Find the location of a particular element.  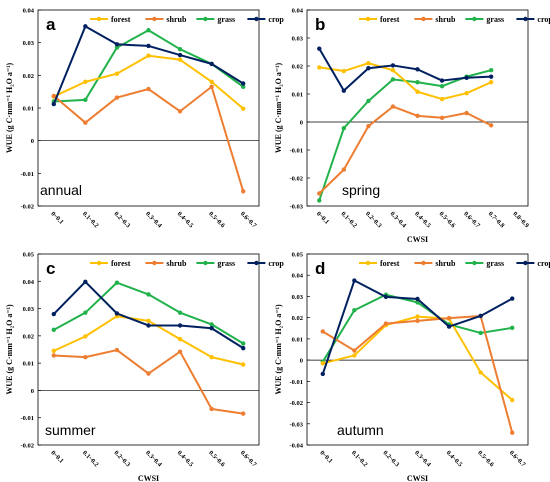

x-tick-label: 0.3~0.4 is located at coordinates (153, 219).